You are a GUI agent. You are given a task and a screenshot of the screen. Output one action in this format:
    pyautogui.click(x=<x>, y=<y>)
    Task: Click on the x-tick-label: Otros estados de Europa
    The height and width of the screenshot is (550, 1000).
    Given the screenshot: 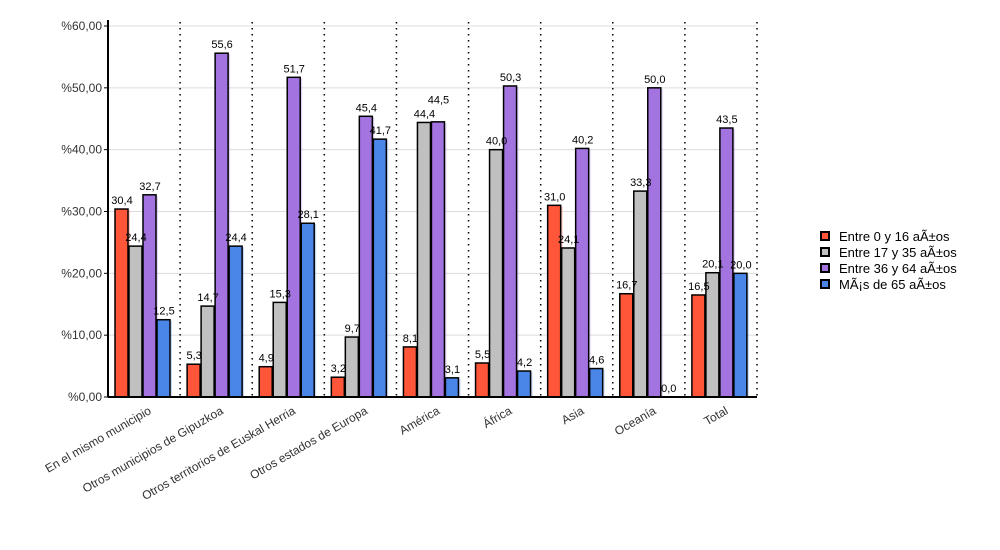 What is the action you would take?
    pyautogui.click(x=308, y=442)
    